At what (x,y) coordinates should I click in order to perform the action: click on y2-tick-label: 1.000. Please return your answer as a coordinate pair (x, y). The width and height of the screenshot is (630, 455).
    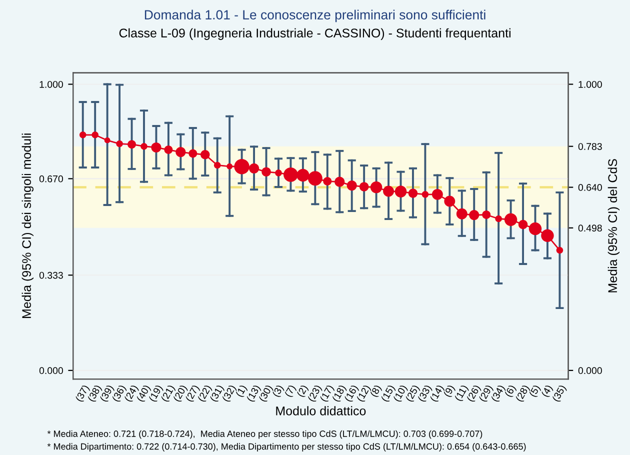
    Looking at the image, I should click on (590, 84).